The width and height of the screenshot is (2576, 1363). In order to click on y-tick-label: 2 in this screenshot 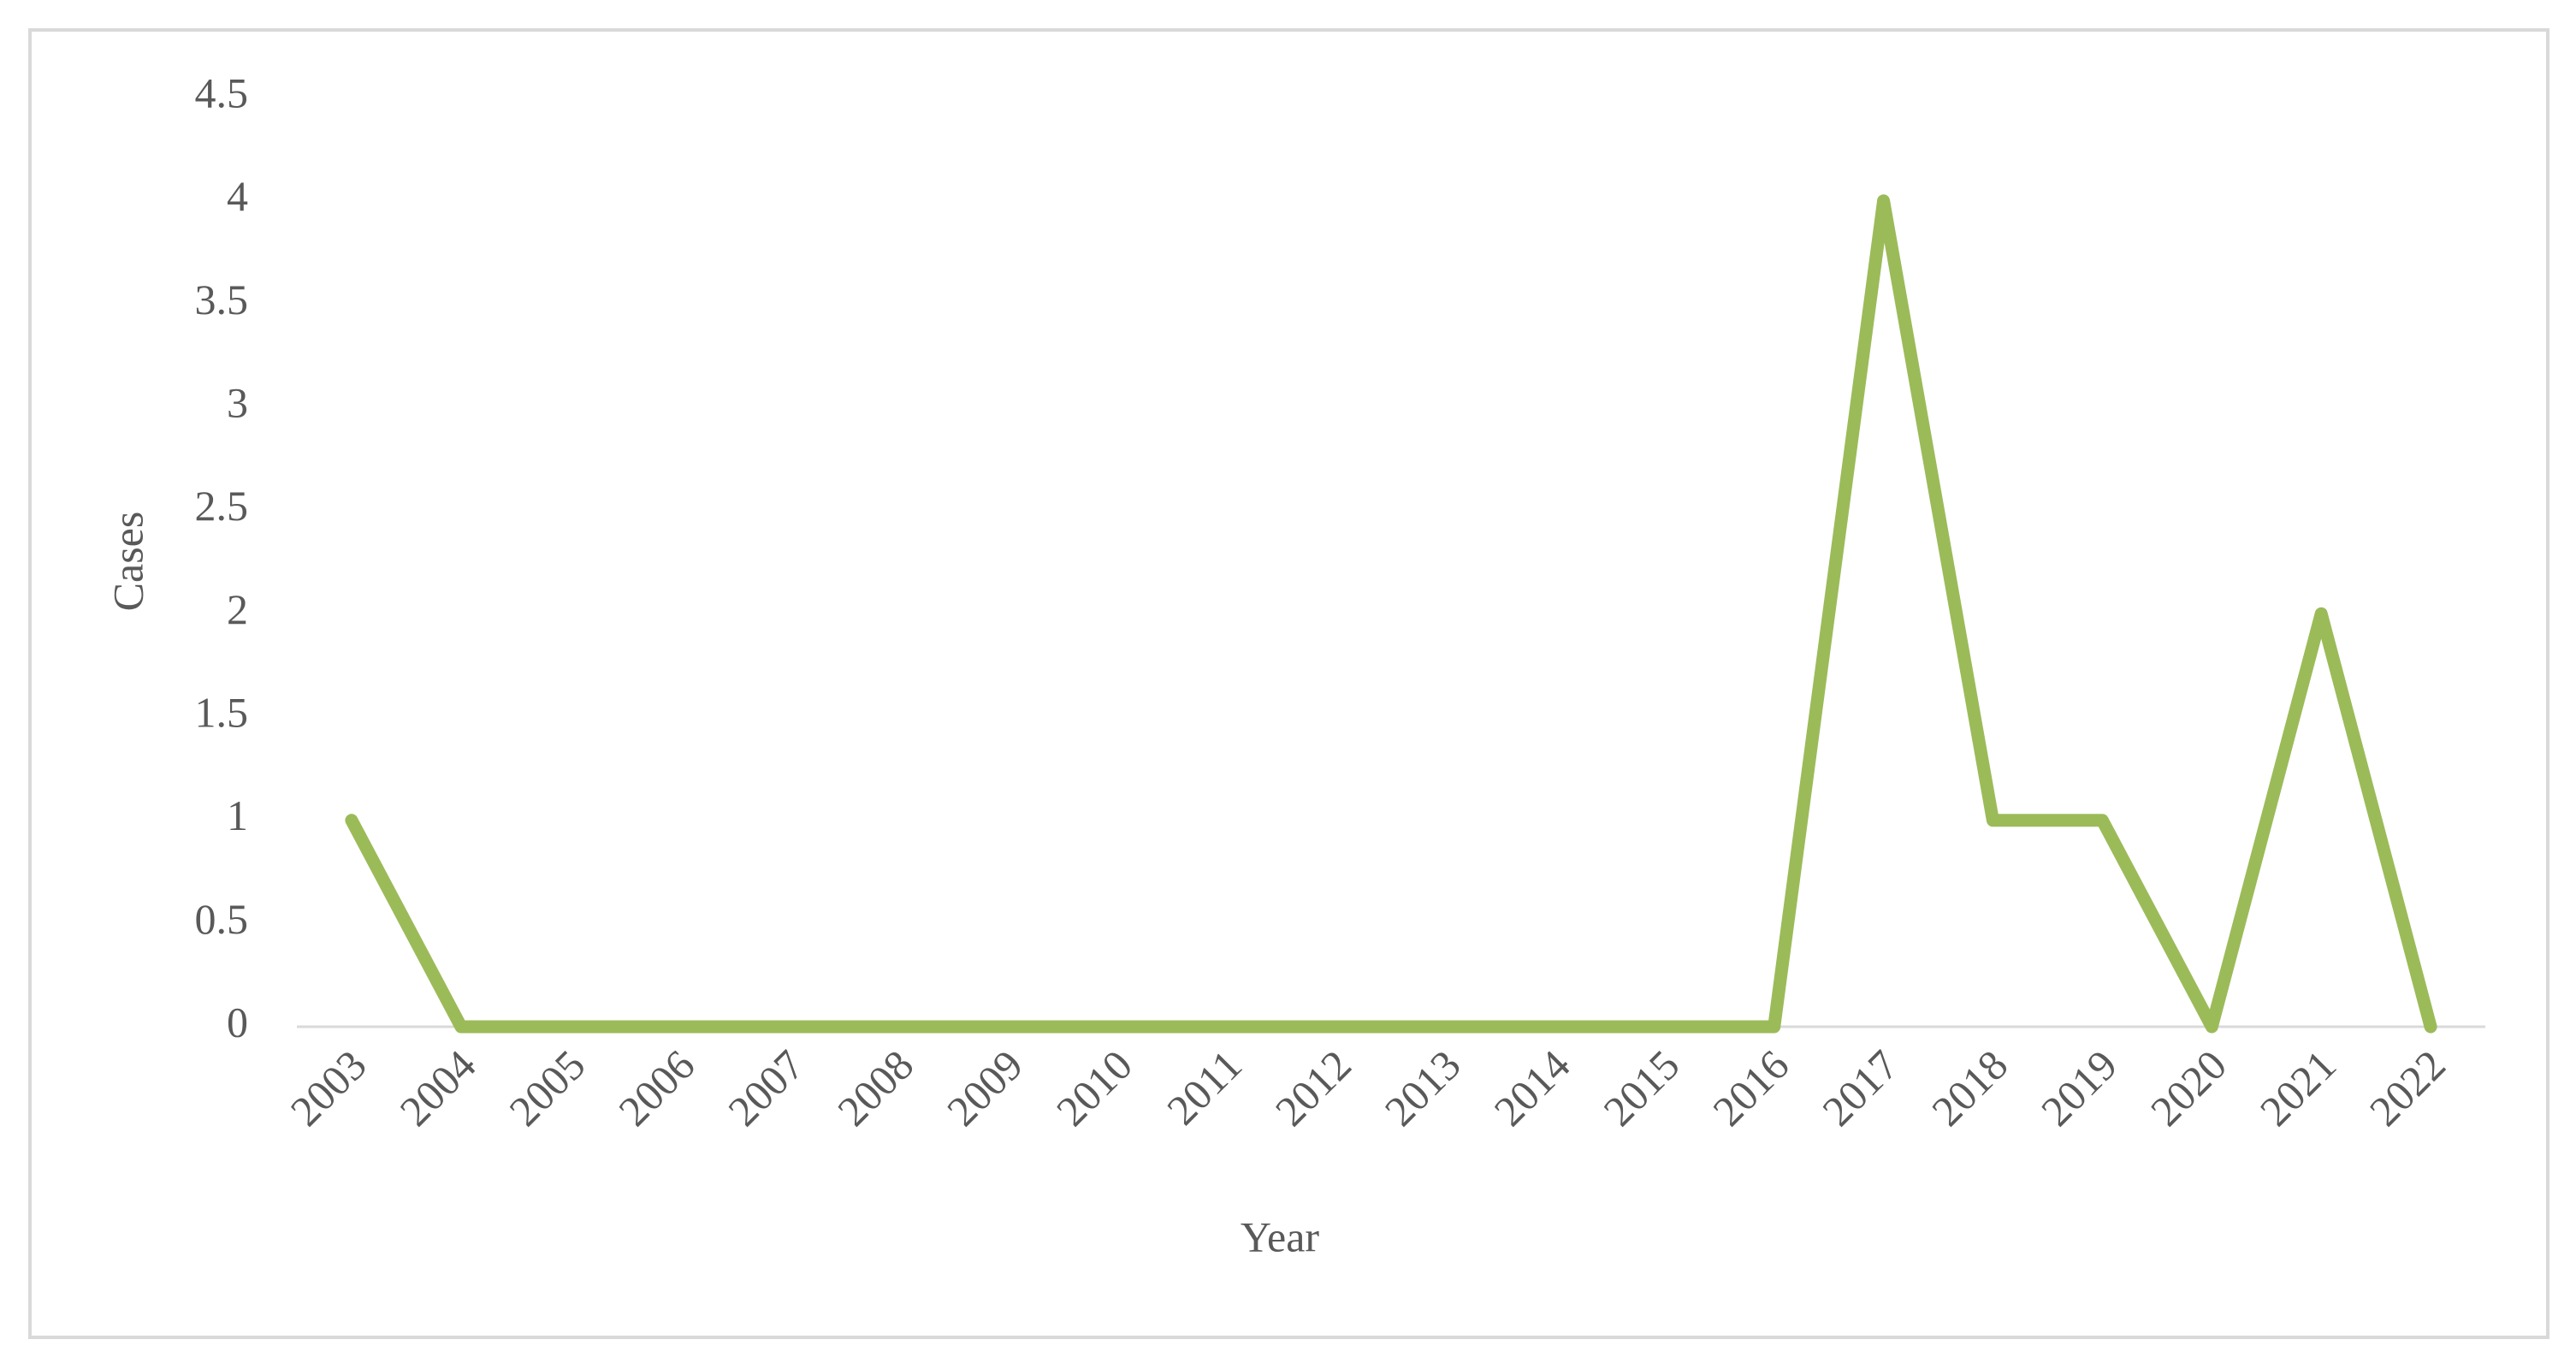, I will do `click(237, 609)`.